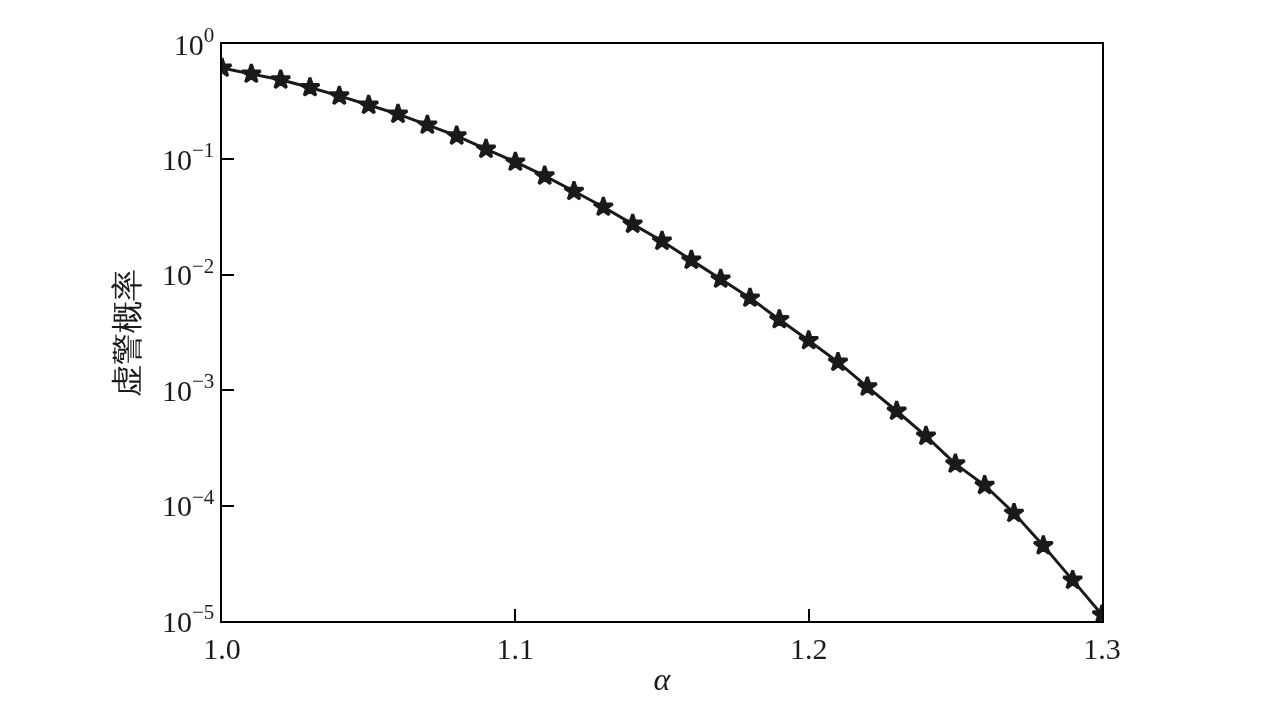  What do you see at coordinates (194, 41) in the screenshot?
I see `y-tick-label: 10$^{0}$` at bounding box center [194, 41].